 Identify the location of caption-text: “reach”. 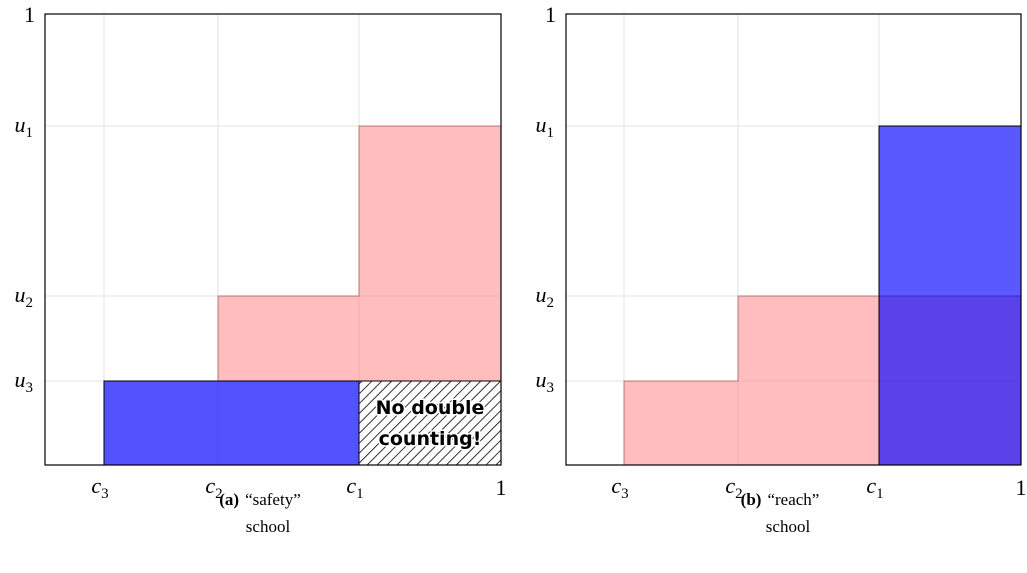
(793, 499).